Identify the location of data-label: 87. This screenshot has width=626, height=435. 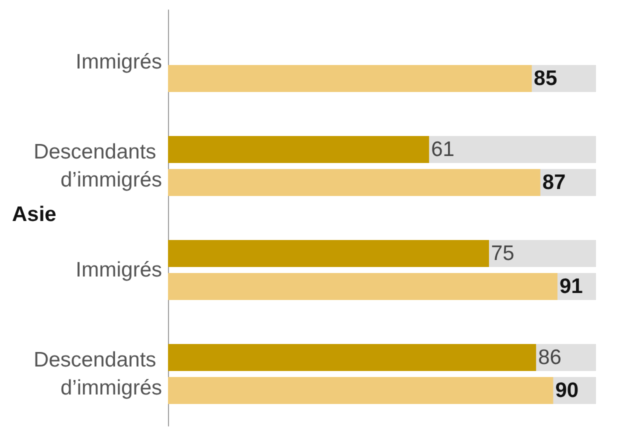
(554, 182).